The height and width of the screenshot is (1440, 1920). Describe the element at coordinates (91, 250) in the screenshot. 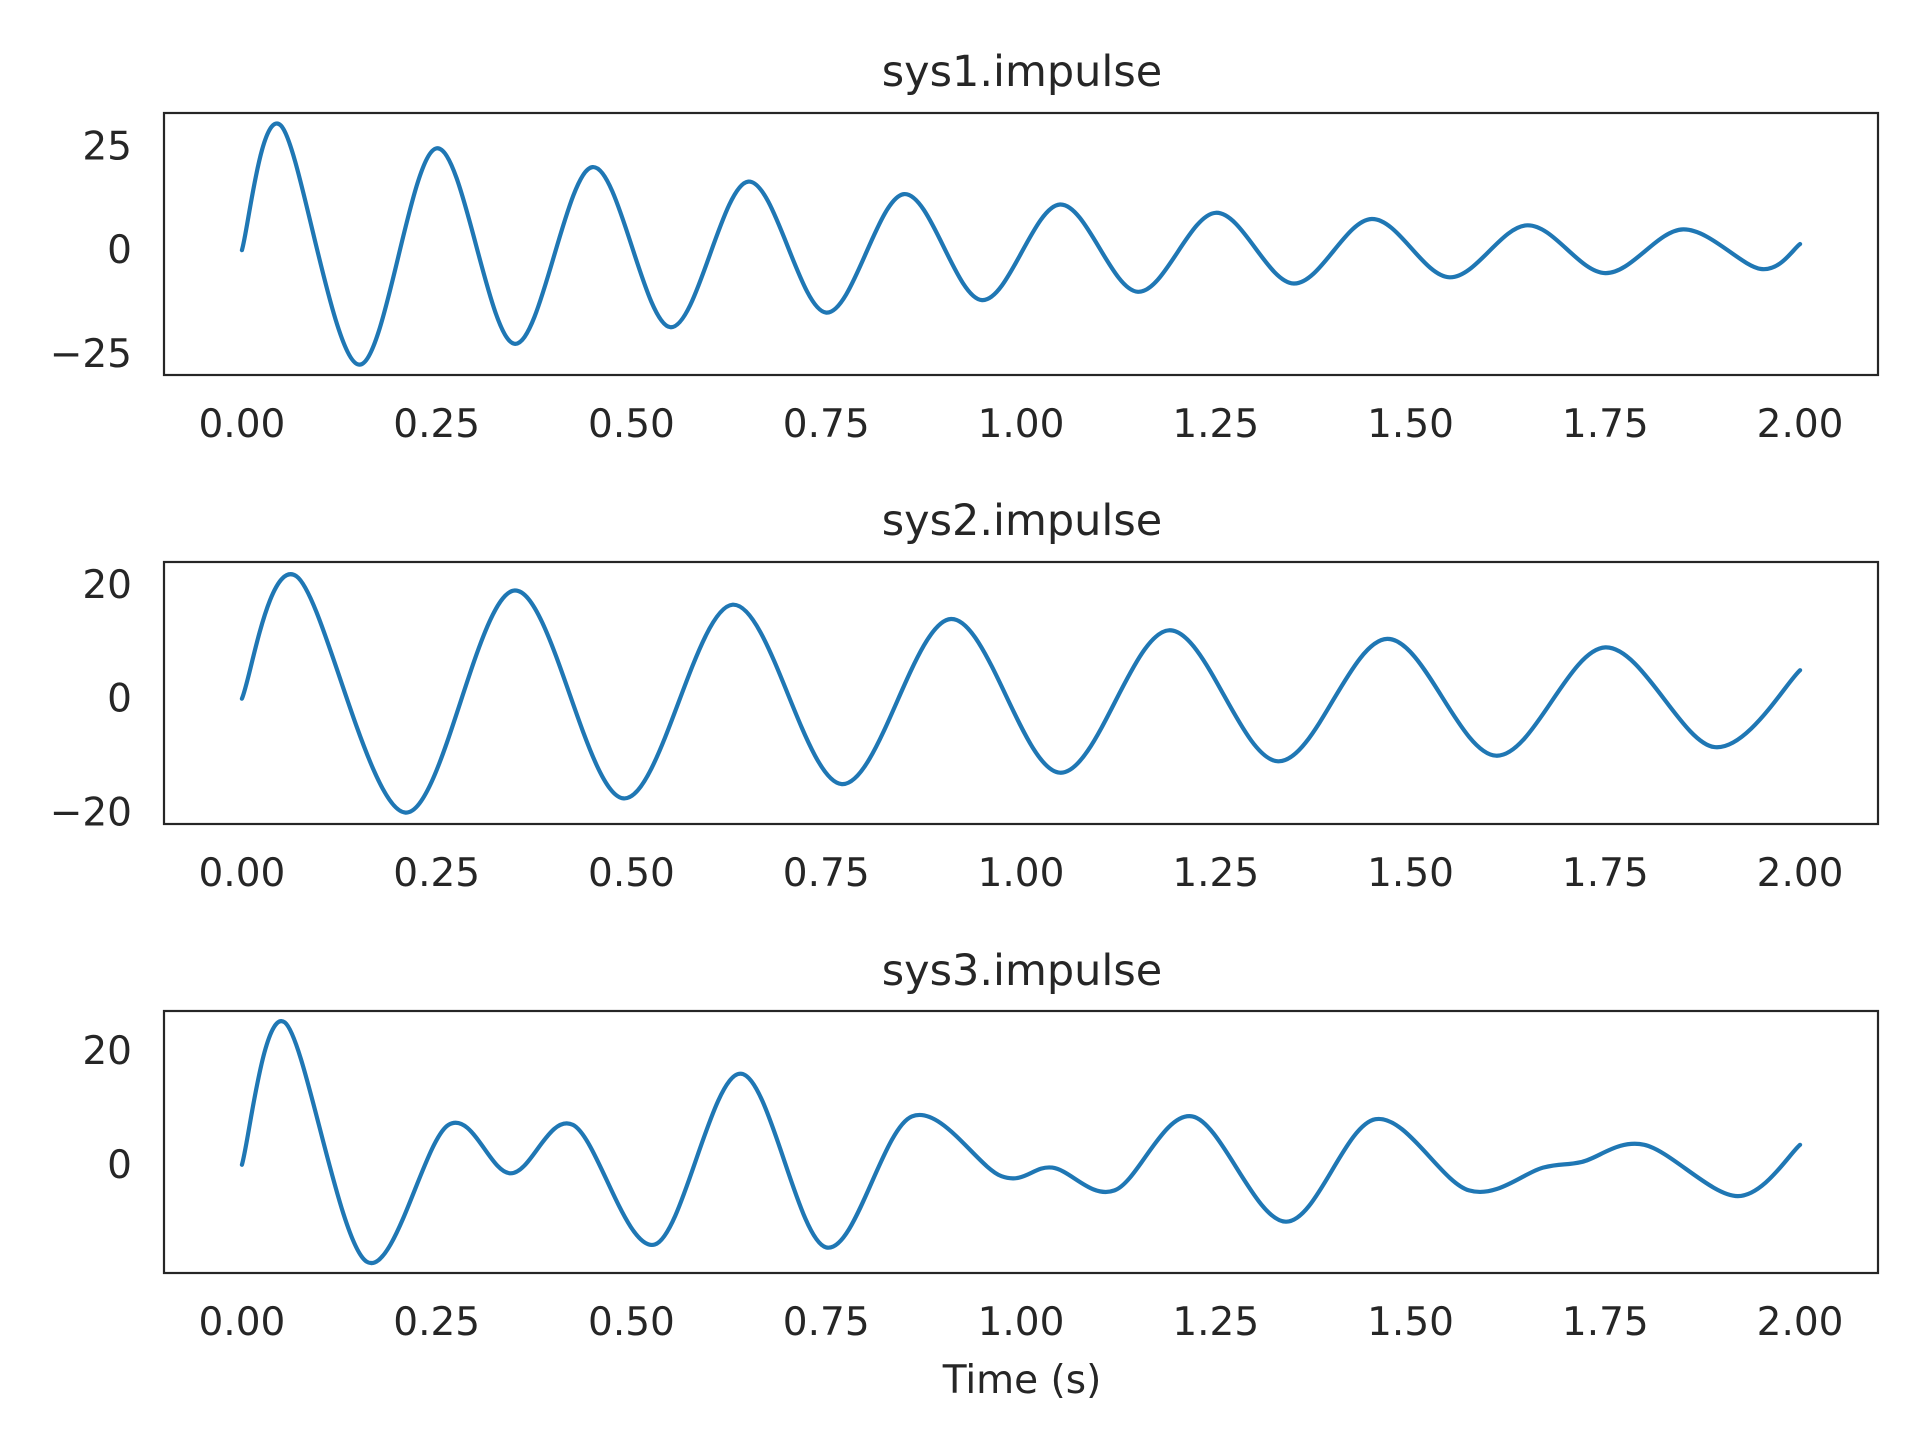

I see `y-tick-labels: −25 0 25` at that location.